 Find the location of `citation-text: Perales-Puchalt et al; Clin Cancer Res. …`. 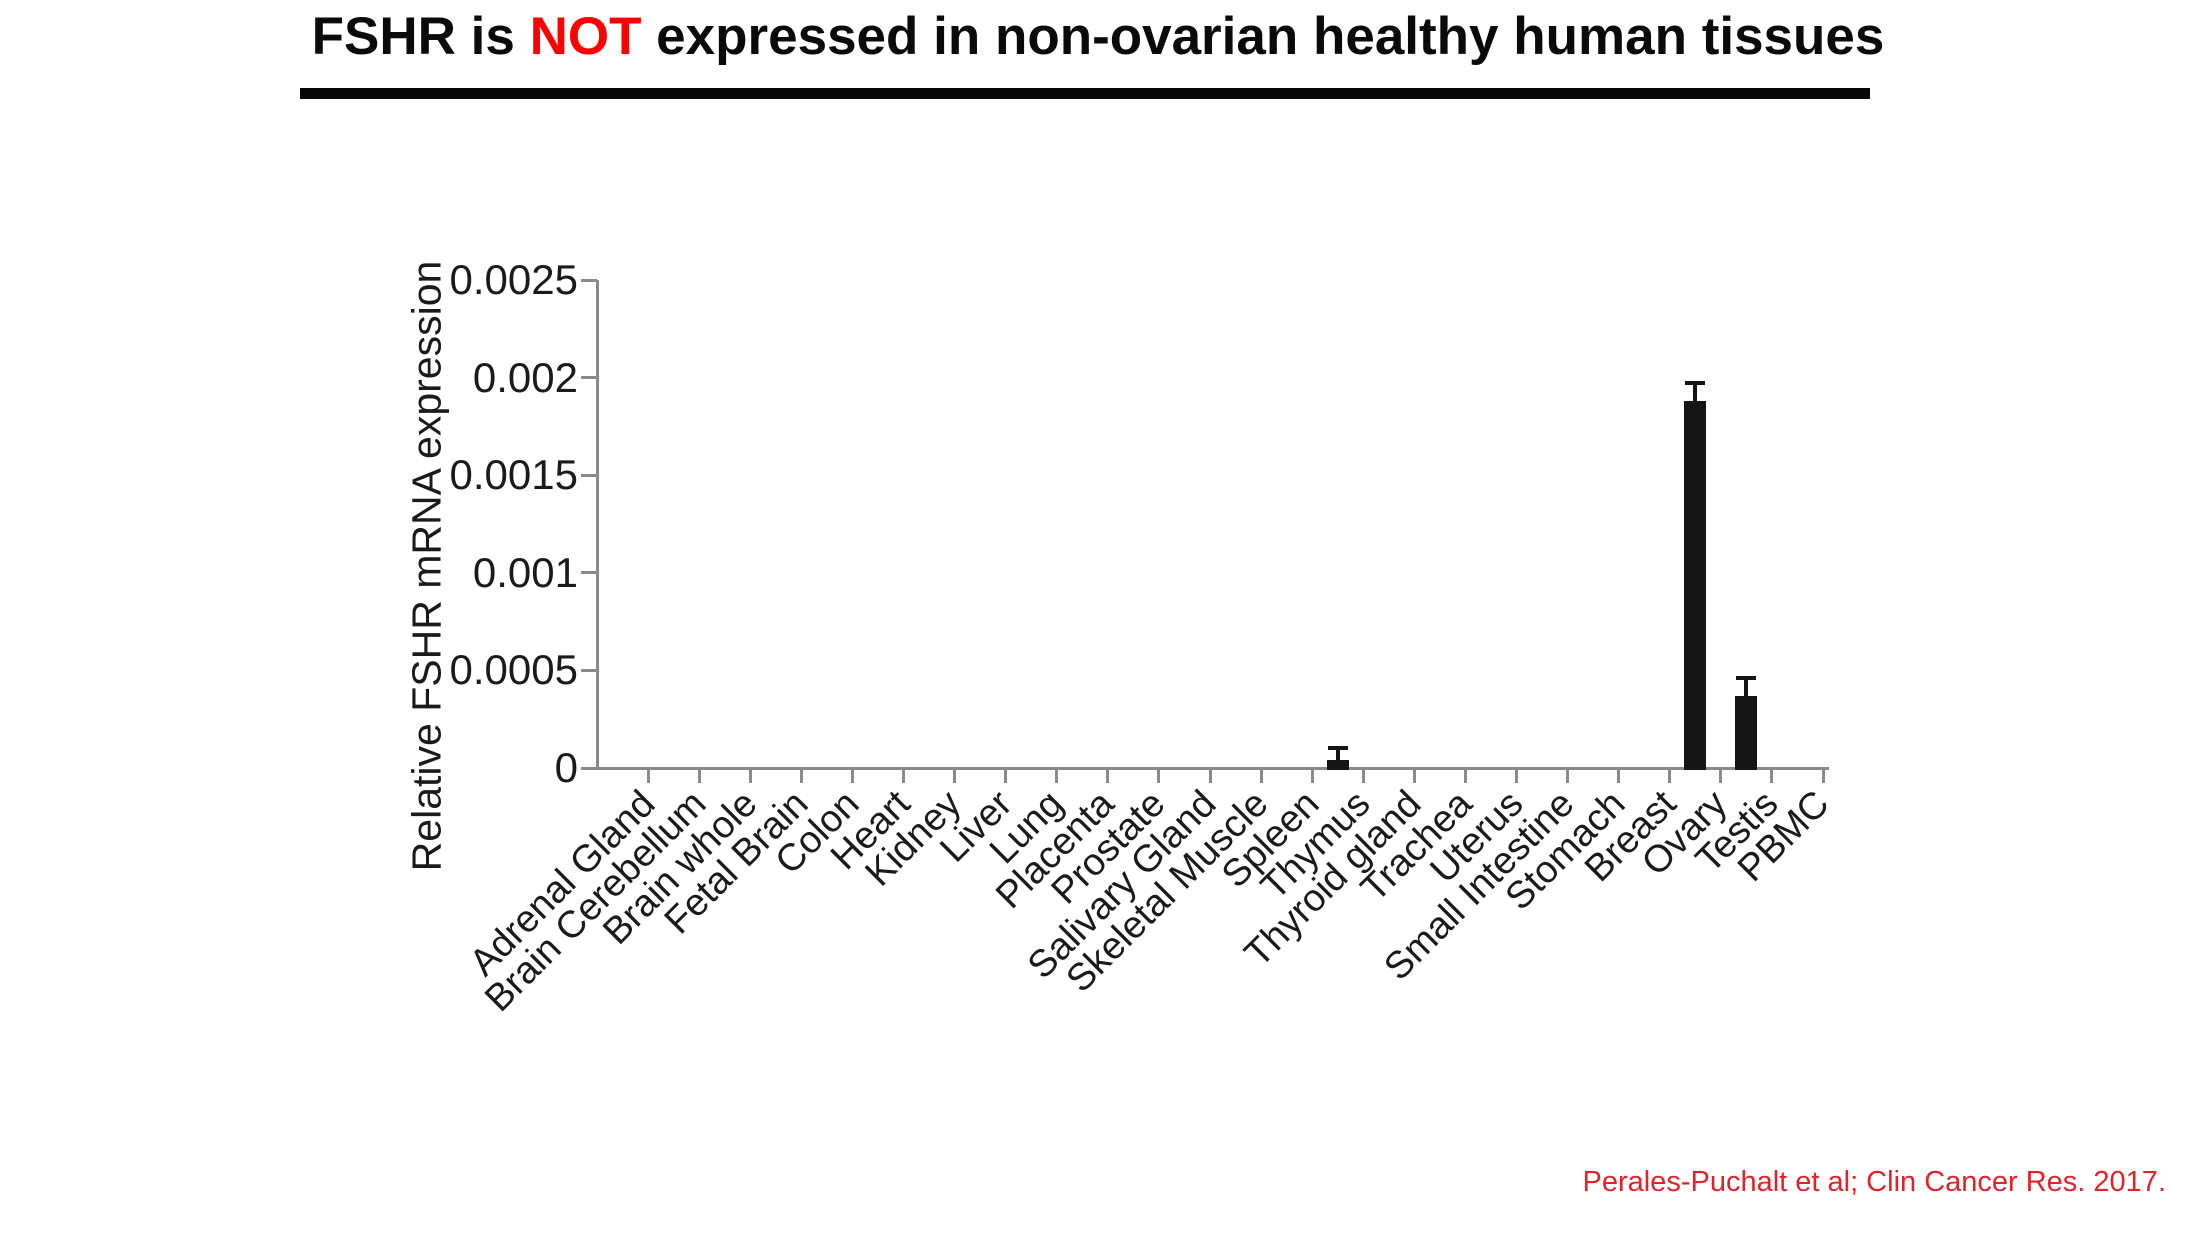

citation-text: Perales-Puchalt et al; Clin Cancer Res. … is located at coordinates (1874, 1182).